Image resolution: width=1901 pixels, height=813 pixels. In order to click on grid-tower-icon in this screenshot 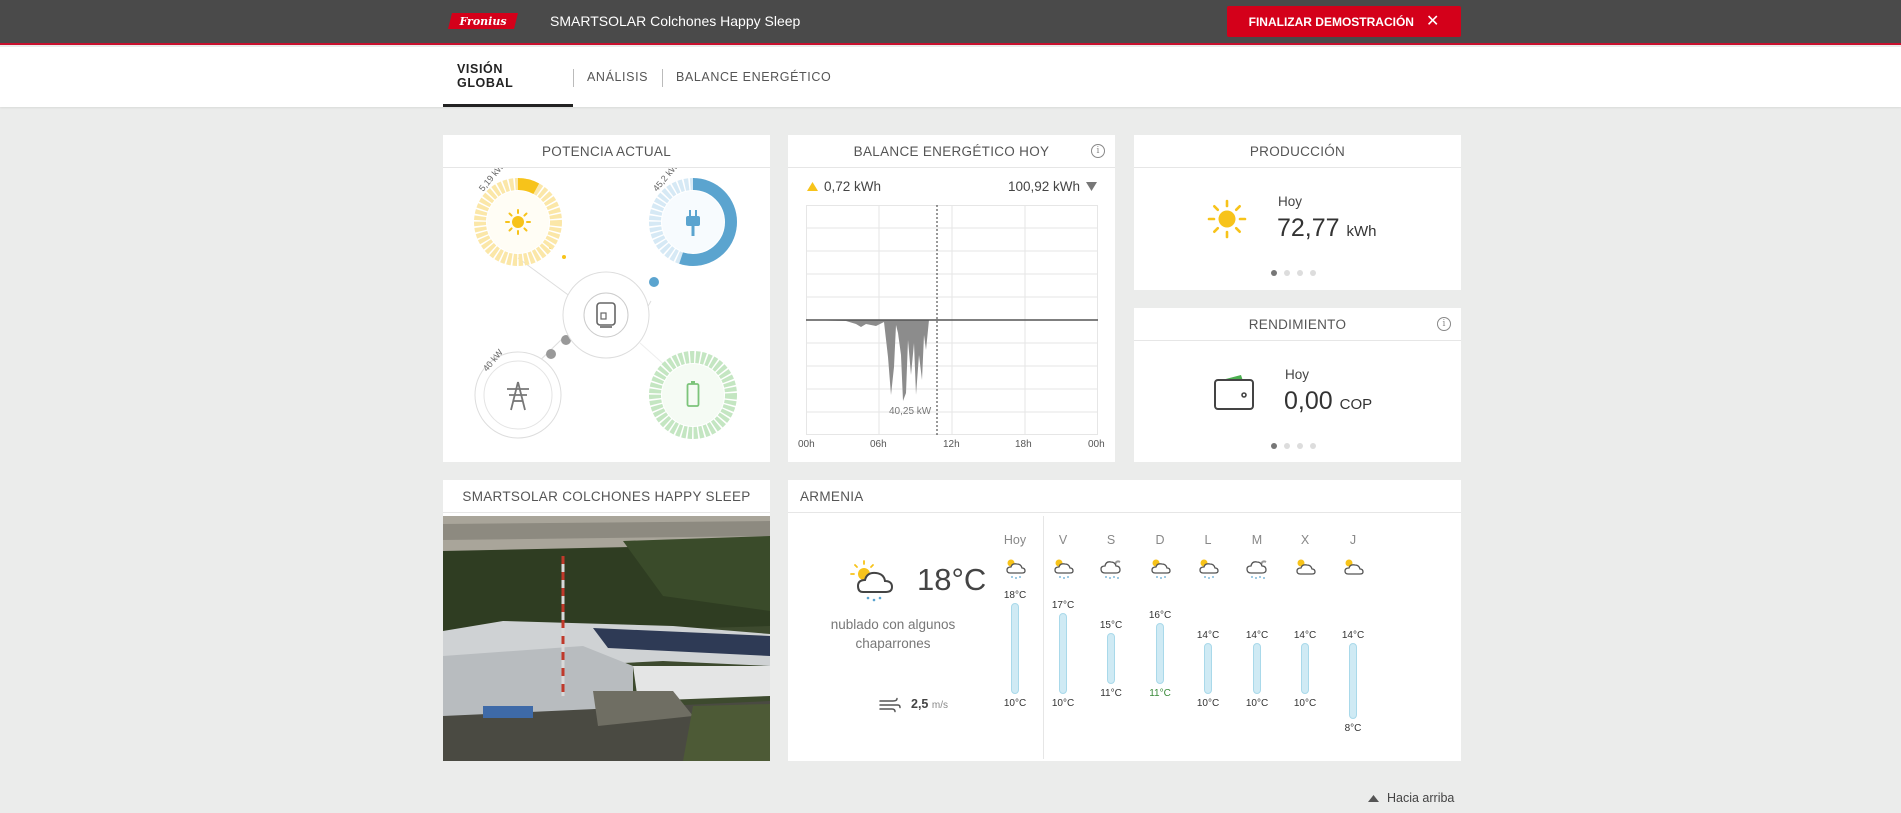, I will do `click(518, 396)`.